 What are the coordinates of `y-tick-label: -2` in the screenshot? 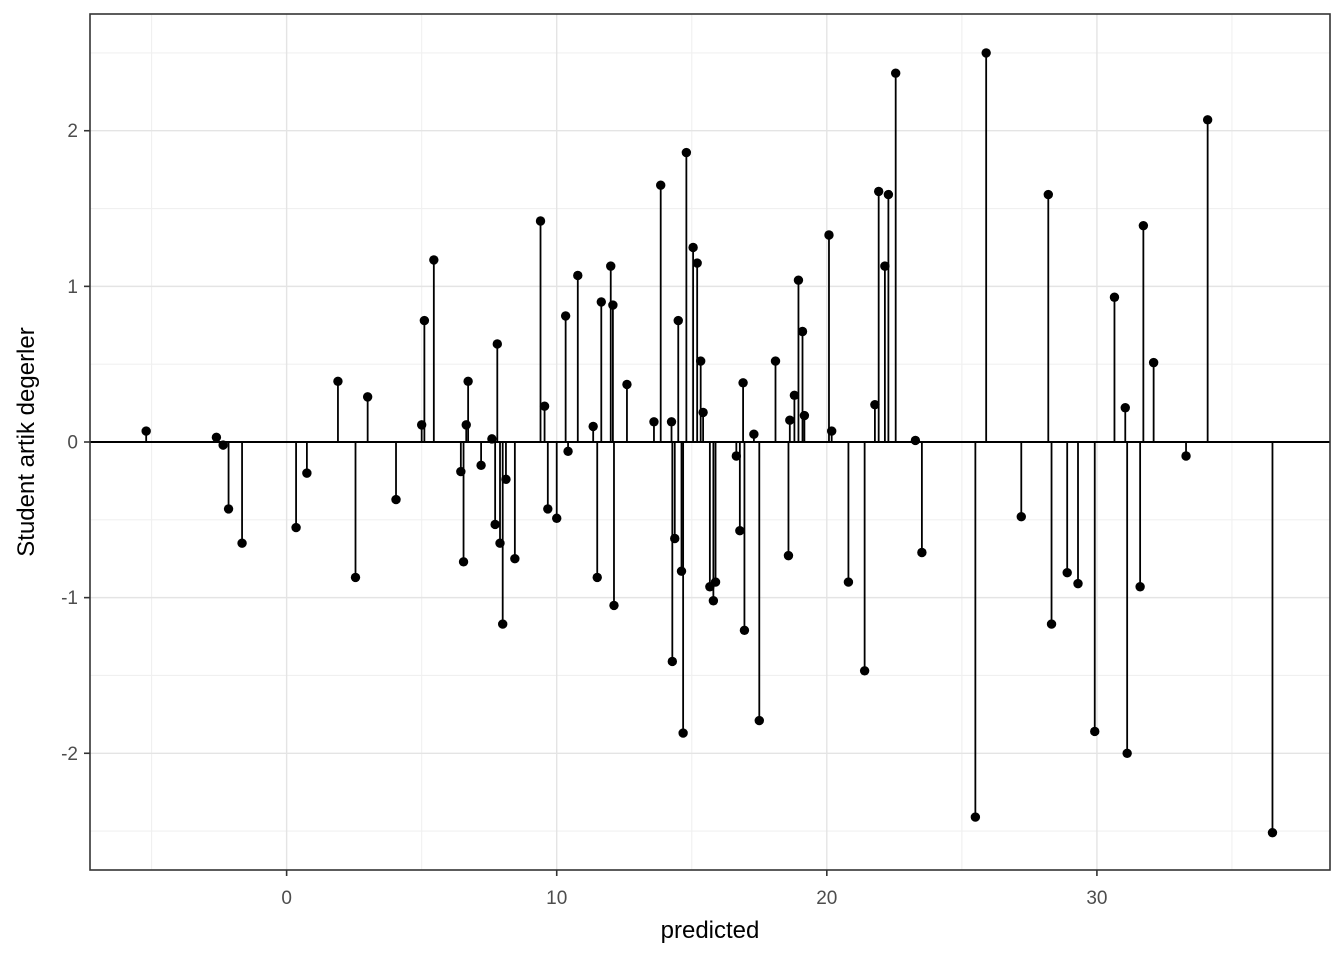 It's located at (69, 754).